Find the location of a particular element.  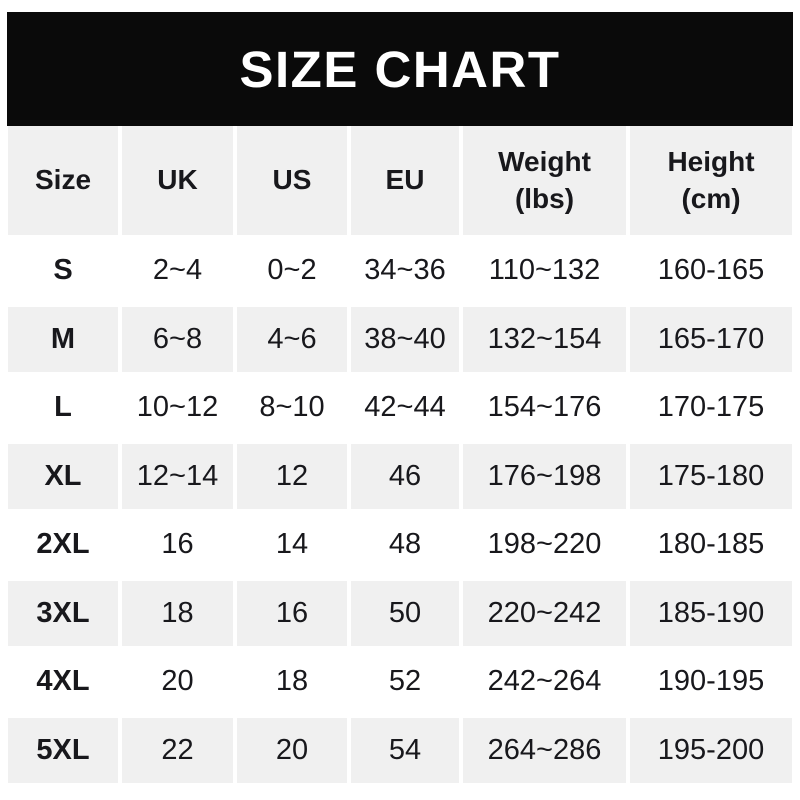

column-header-sub: (cm) is located at coordinates (711, 198).